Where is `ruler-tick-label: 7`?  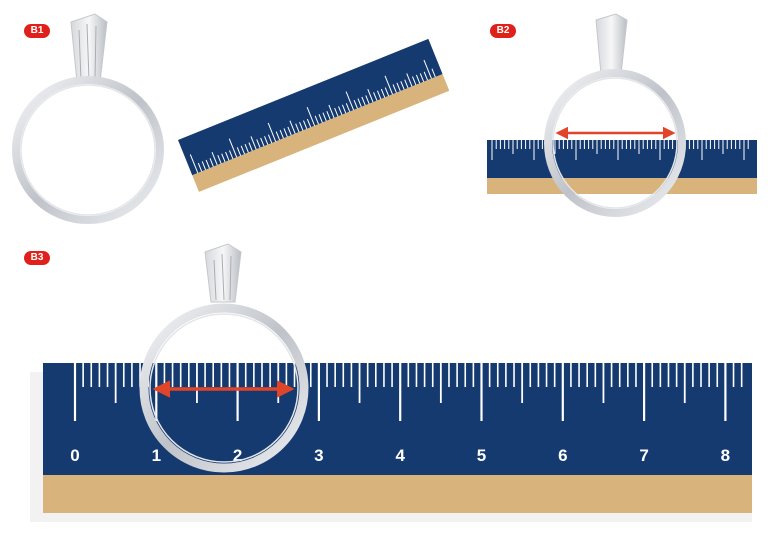 ruler-tick-label: 7 is located at coordinates (643, 455).